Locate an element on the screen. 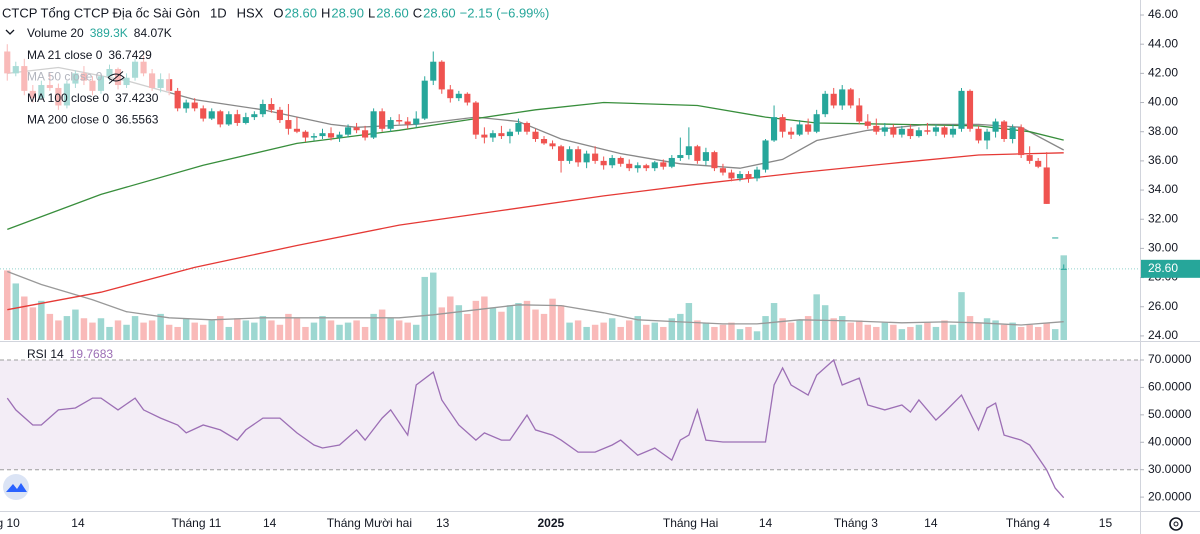 The image size is (1200, 534). rsi-y-tick-label: 50.0000 is located at coordinates (1170, 414).